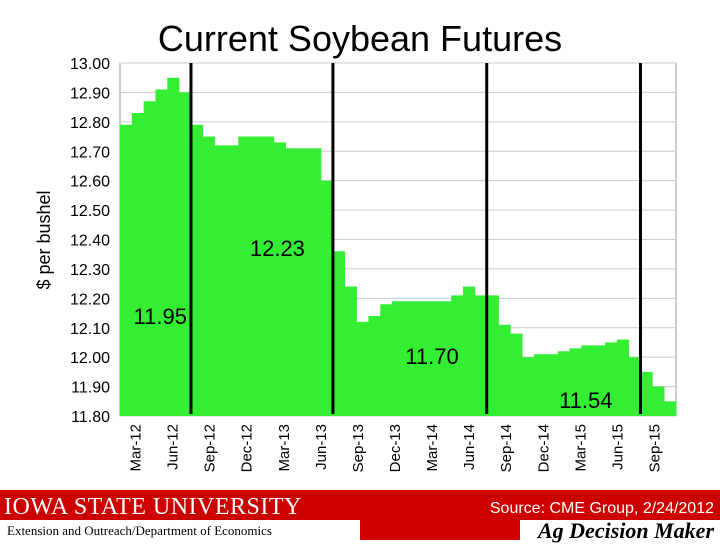 The image size is (720, 544). What do you see at coordinates (284, 448) in the screenshot?
I see `x-tick-label: Mar-13` at bounding box center [284, 448].